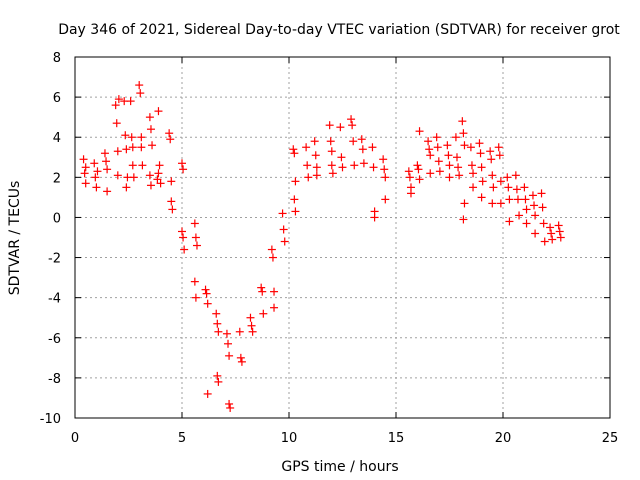 The width and height of the screenshot is (640, 480). Describe the element at coordinates (57, 218) in the screenshot. I see `y-tick-label: 0` at that location.